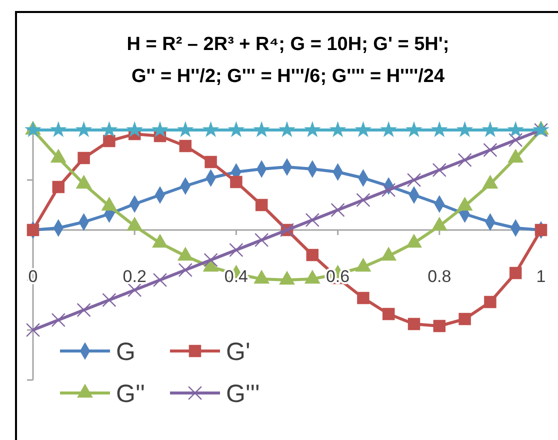 The width and height of the screenshot is (558, 440). What do you see at coordinates (238, 352) in the screenshot?
I see `legend-label: G'` at bounding box center [238, 352].